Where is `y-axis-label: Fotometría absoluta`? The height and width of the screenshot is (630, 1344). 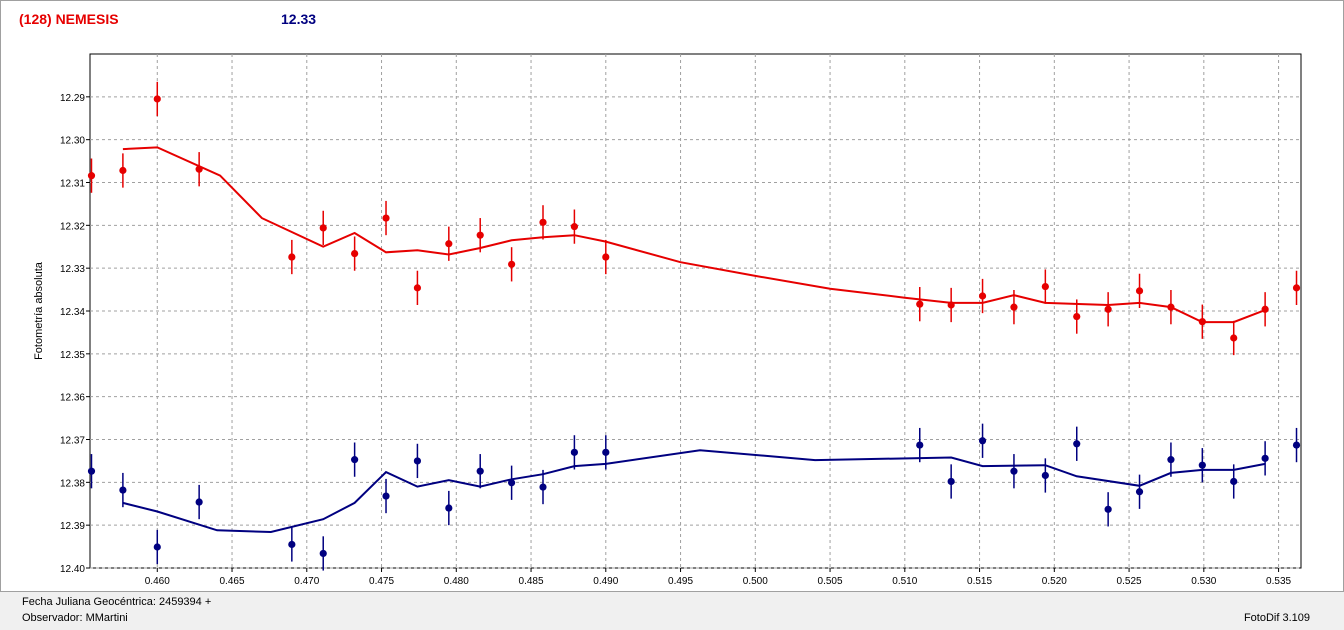 y-axis-label: Fotometría absoluta is located at coordinates (39, 310).